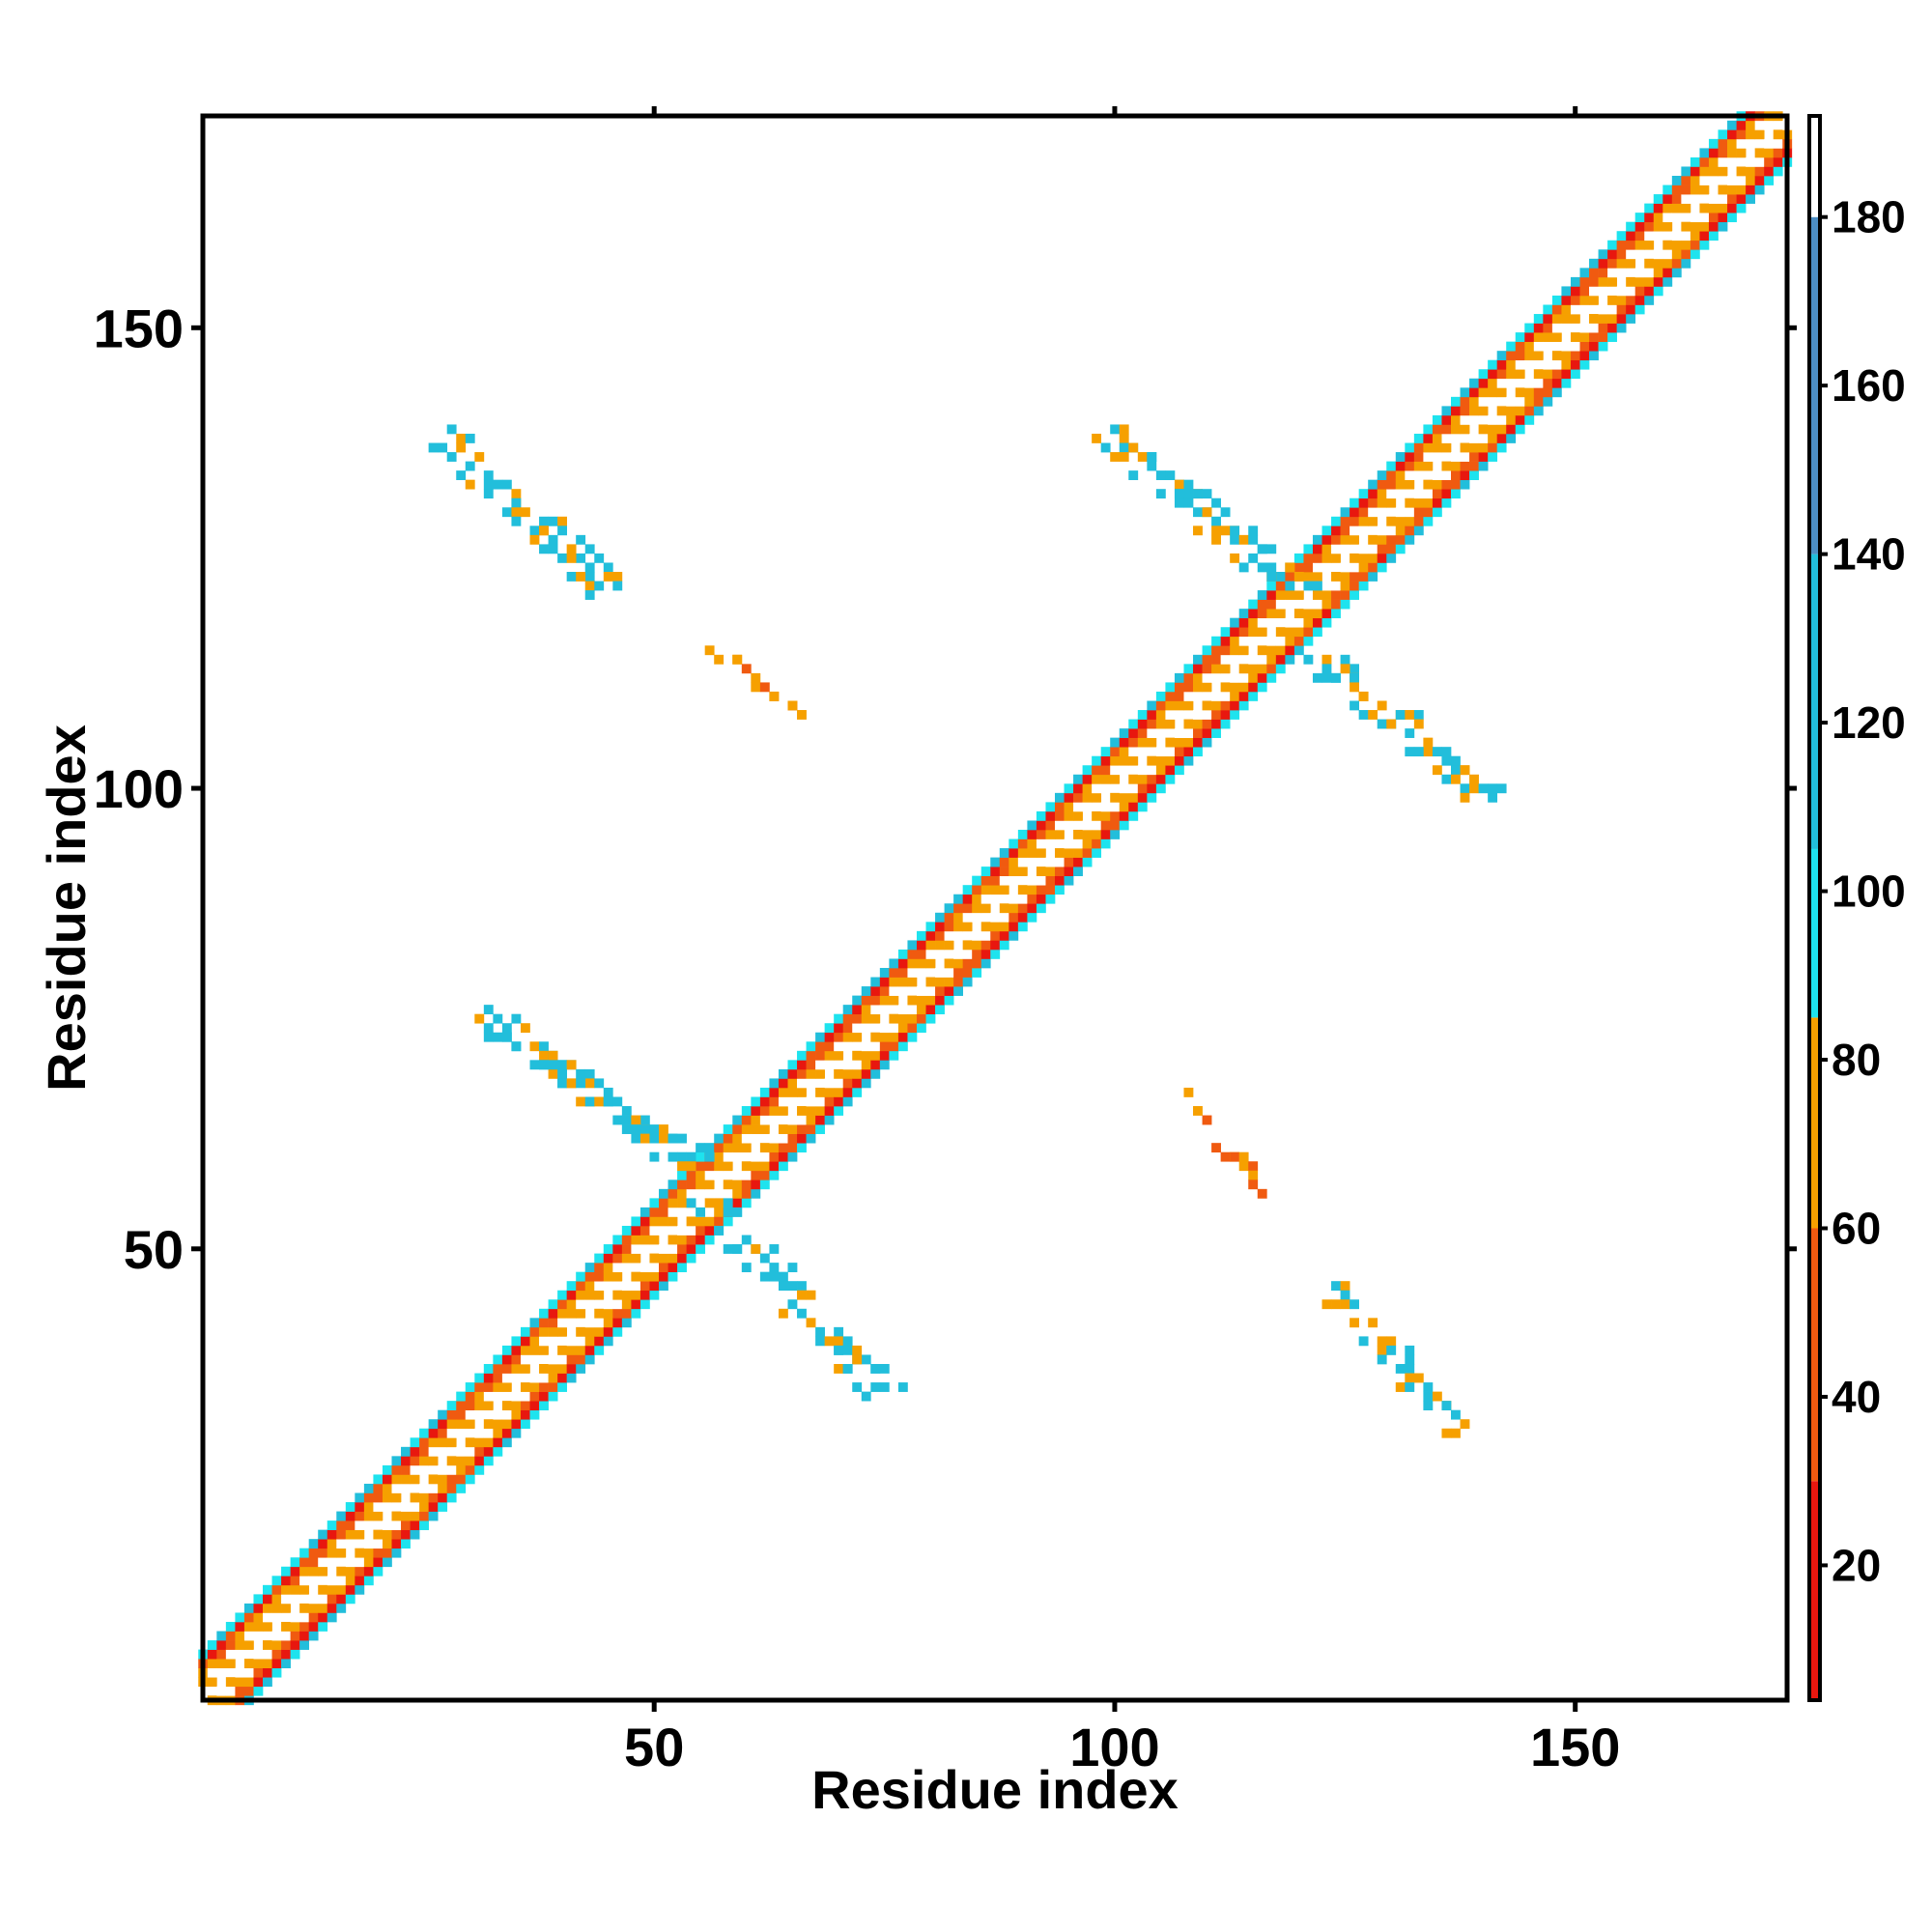  What do you see at coordinates (1869, 217) in the screenshot?
I see `colorbar-tick-label: 180` at bounding box center [1869, 217].